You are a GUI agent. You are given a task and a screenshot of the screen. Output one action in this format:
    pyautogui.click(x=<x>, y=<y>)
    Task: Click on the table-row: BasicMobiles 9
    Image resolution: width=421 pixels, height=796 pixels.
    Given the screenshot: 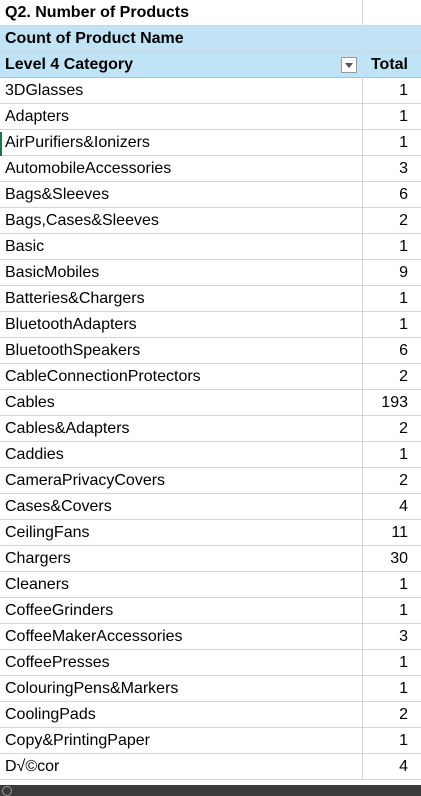 What is the action you would take?
    pyautogui.click(x=210, y=273)
    